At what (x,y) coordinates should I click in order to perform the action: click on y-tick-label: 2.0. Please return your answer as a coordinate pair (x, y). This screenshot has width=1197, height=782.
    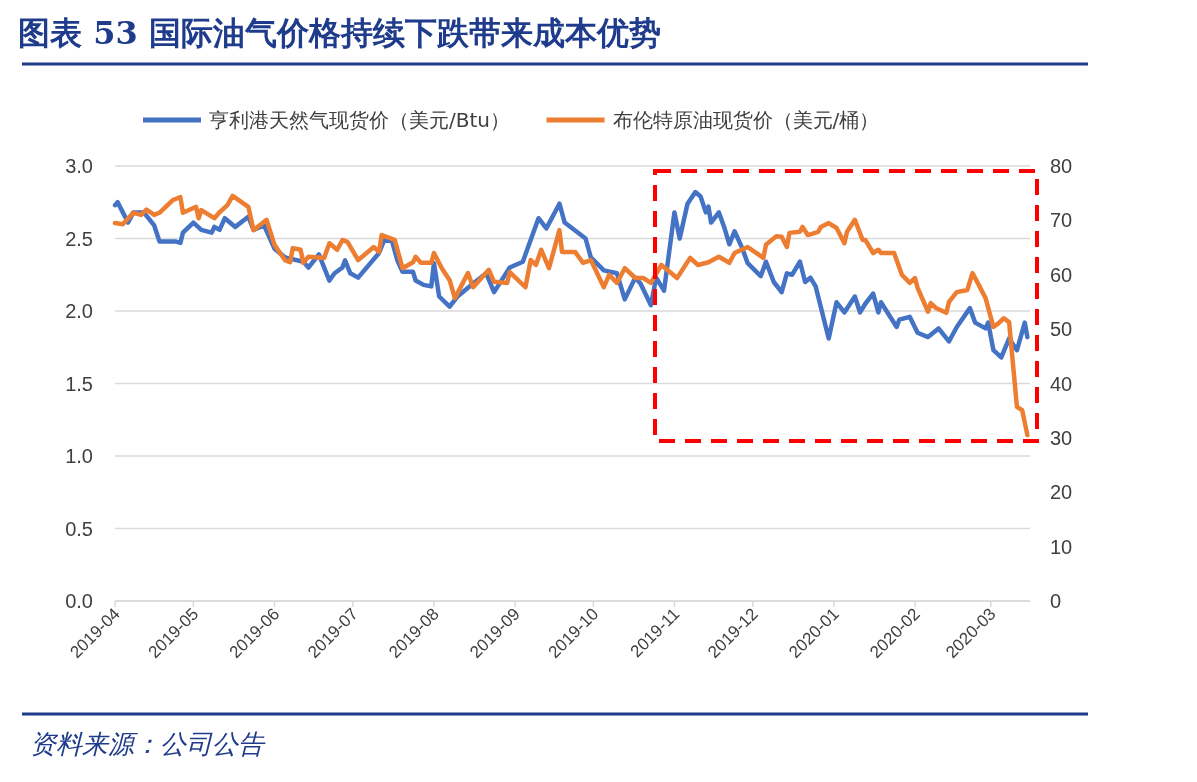
    Looking at the image, I should click on (79, 311).